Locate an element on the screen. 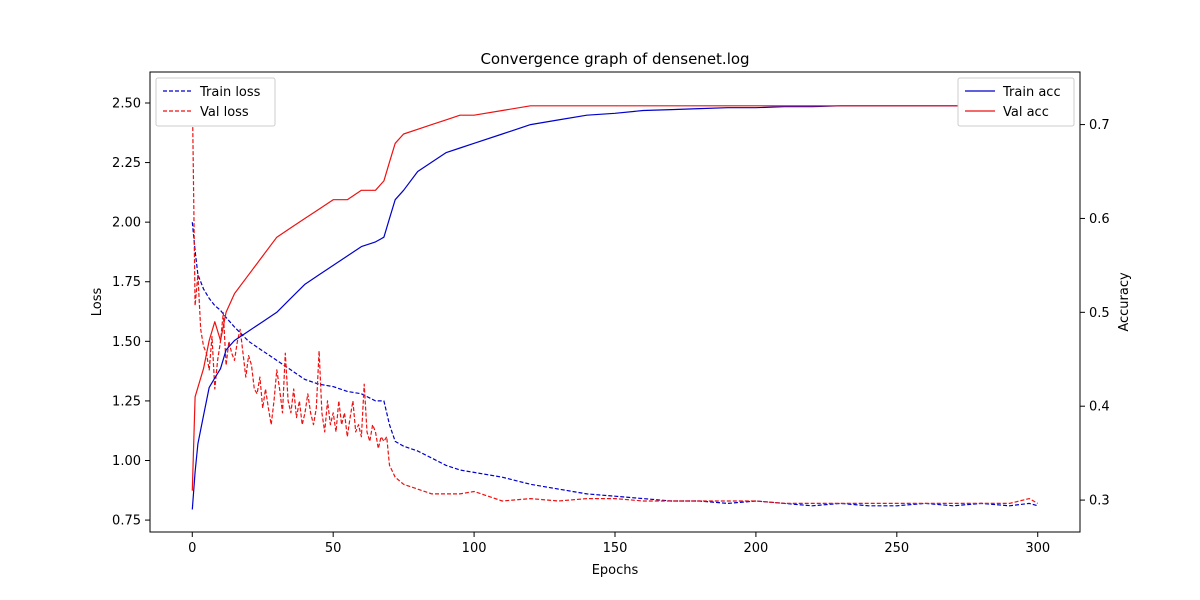  left-tick-label: 1.50 is located at coordinates (126, 342).